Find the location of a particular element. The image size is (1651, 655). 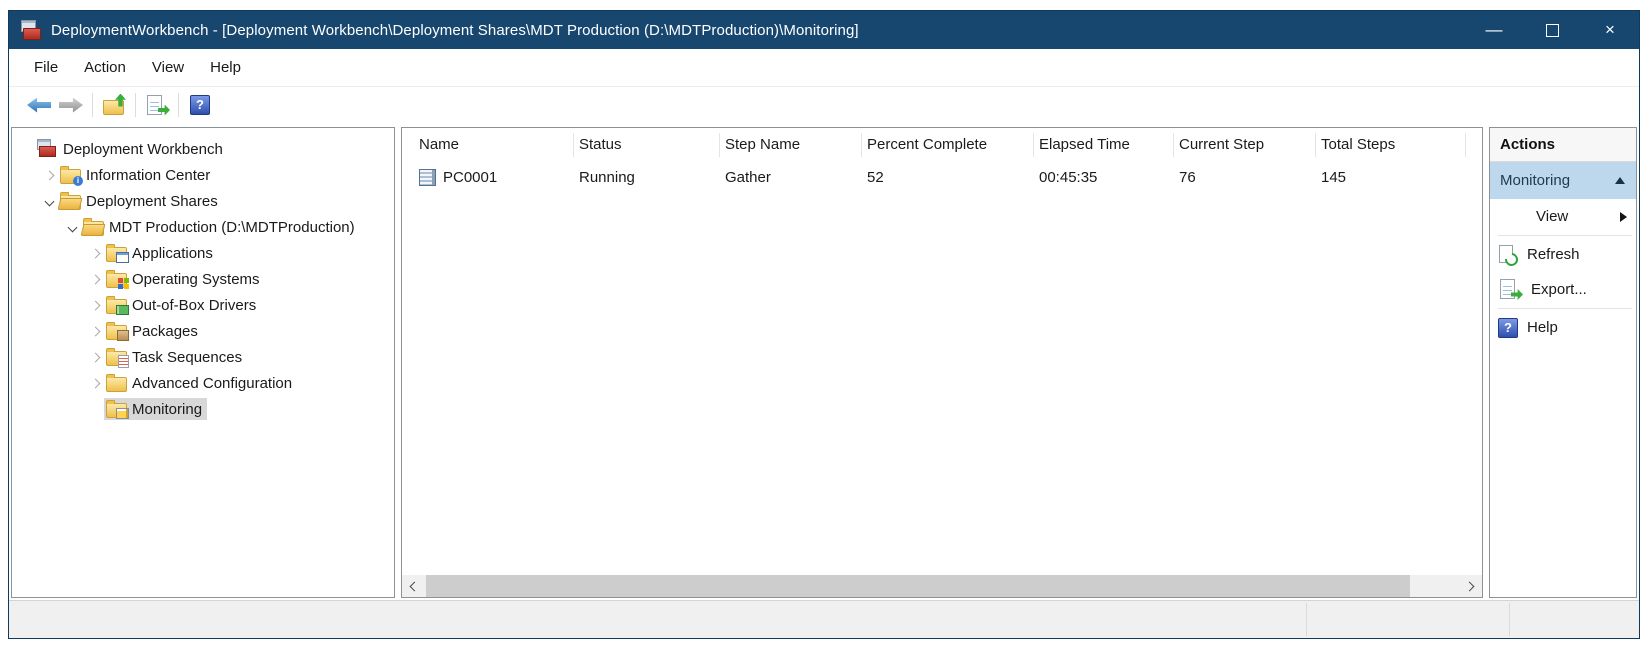

tree-item-label: Operating Systems is located at coordinates (196, 279).